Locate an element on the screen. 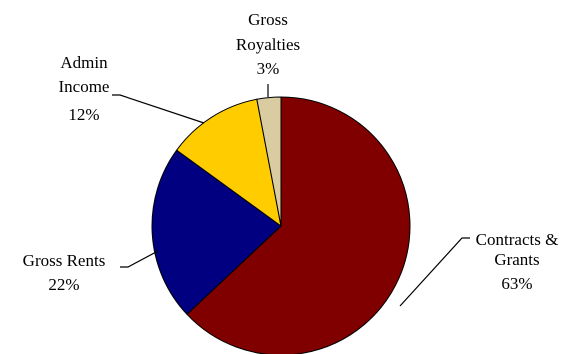 The image size is (572, 354). slice-category-label: Income is located at coordinates (84, 86).